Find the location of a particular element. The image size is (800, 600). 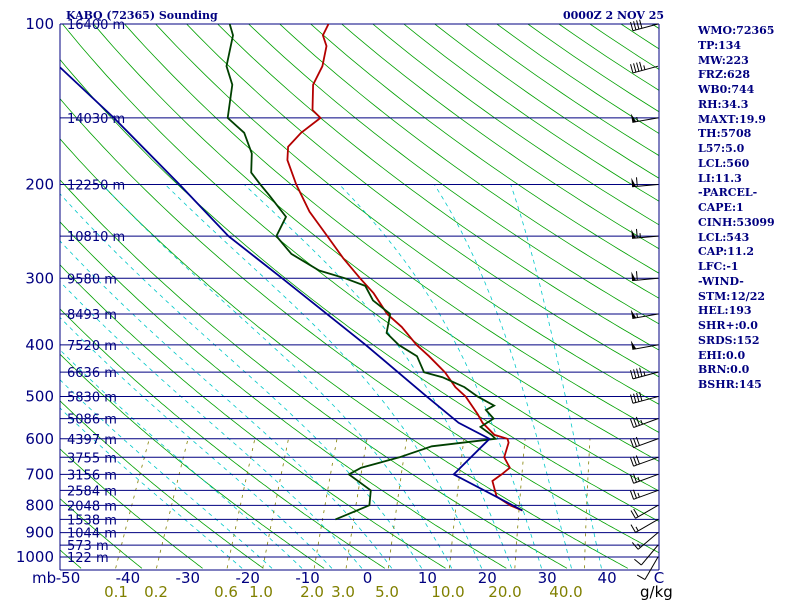

mixing-ratio-tick-label: 0.1 is located at coordinates (116, 591).